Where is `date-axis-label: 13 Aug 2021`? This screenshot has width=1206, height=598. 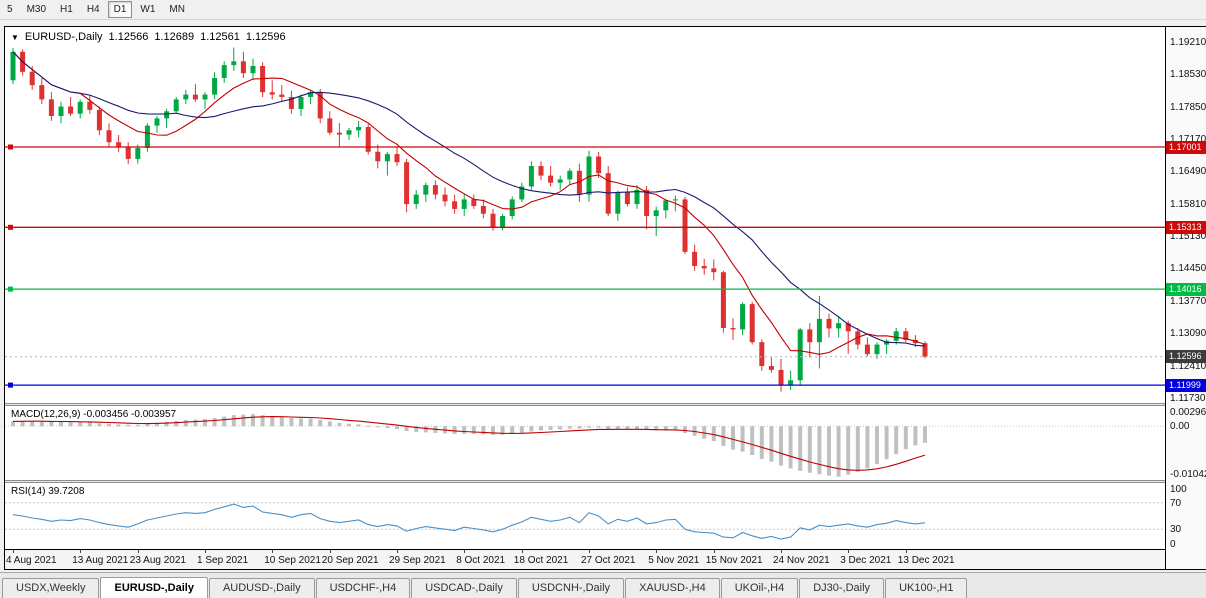 date-axis-label: 13 Aug 2021 is located at coordinates (100, 560).